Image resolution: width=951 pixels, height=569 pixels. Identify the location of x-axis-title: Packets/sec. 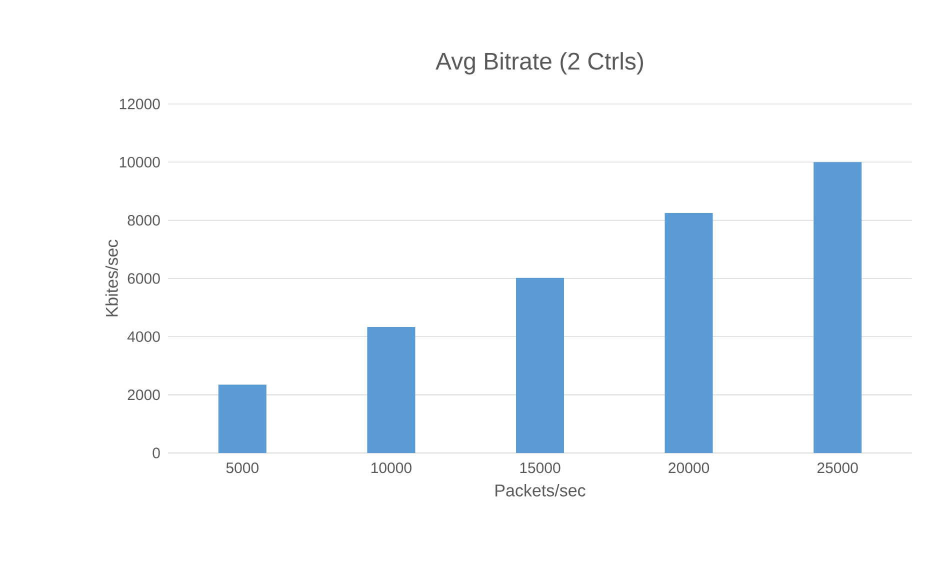
(541, 490).